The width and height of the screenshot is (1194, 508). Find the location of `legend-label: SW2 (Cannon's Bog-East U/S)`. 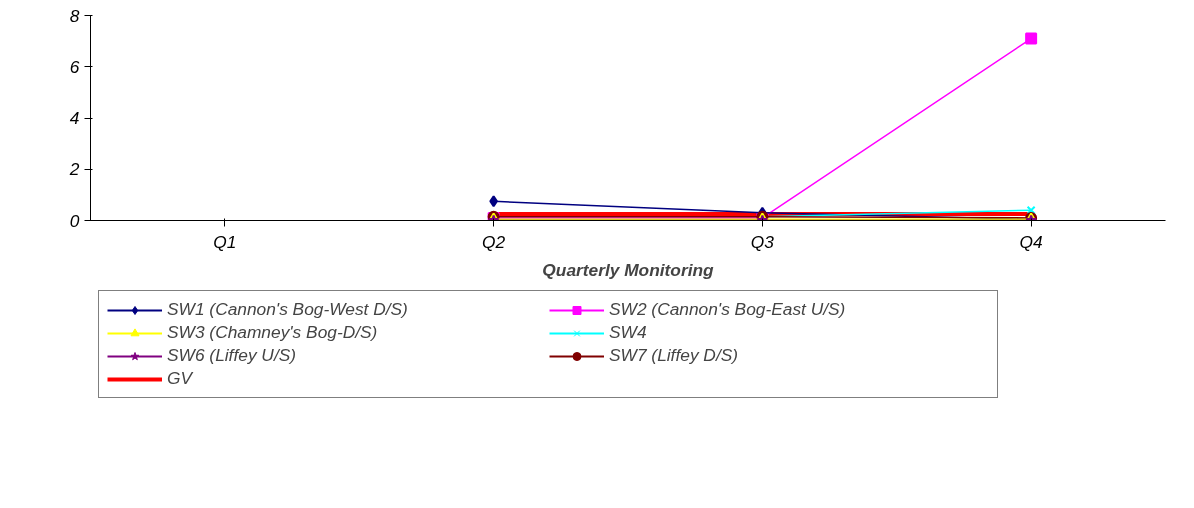

legend-label: SW2 (Cannon's Bog-East U/S) is located at coordinates (728, 309).